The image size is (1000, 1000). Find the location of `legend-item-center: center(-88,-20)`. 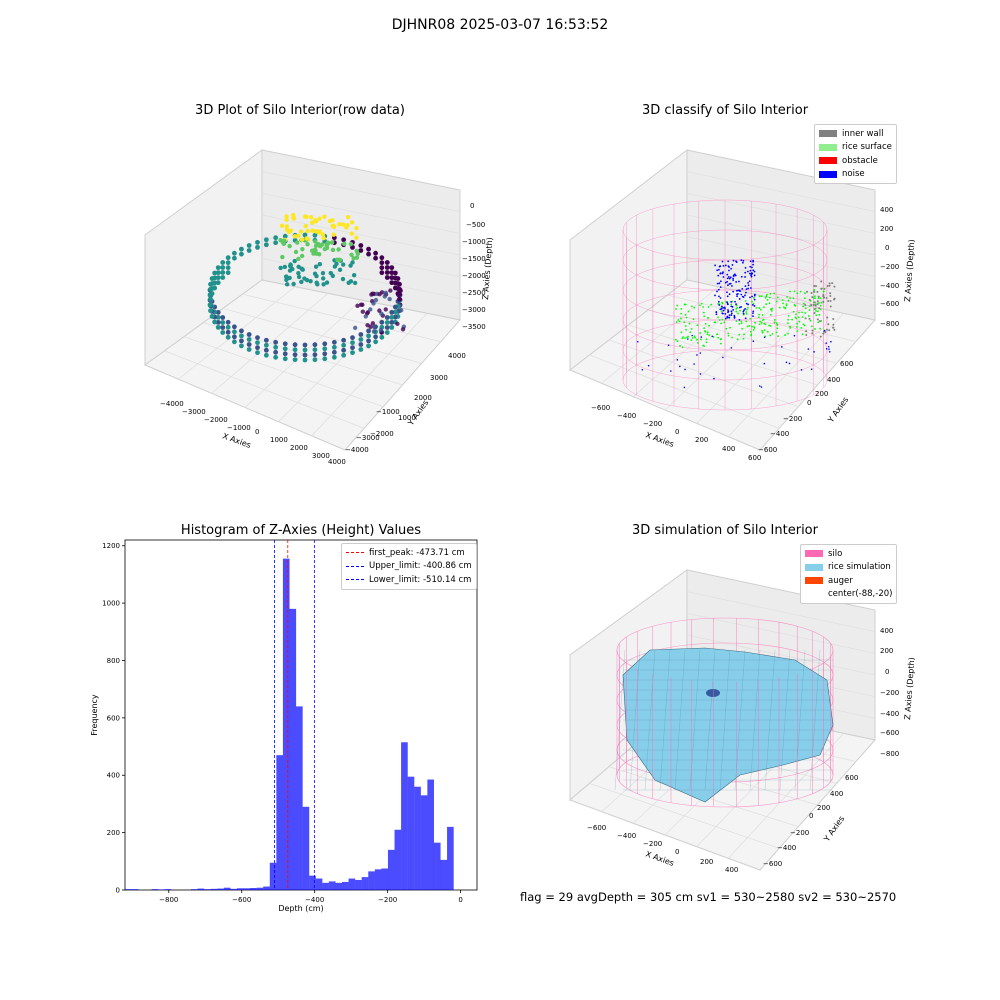

legend-item-center: center(-88,-20) is located at coordinates (848, 595).